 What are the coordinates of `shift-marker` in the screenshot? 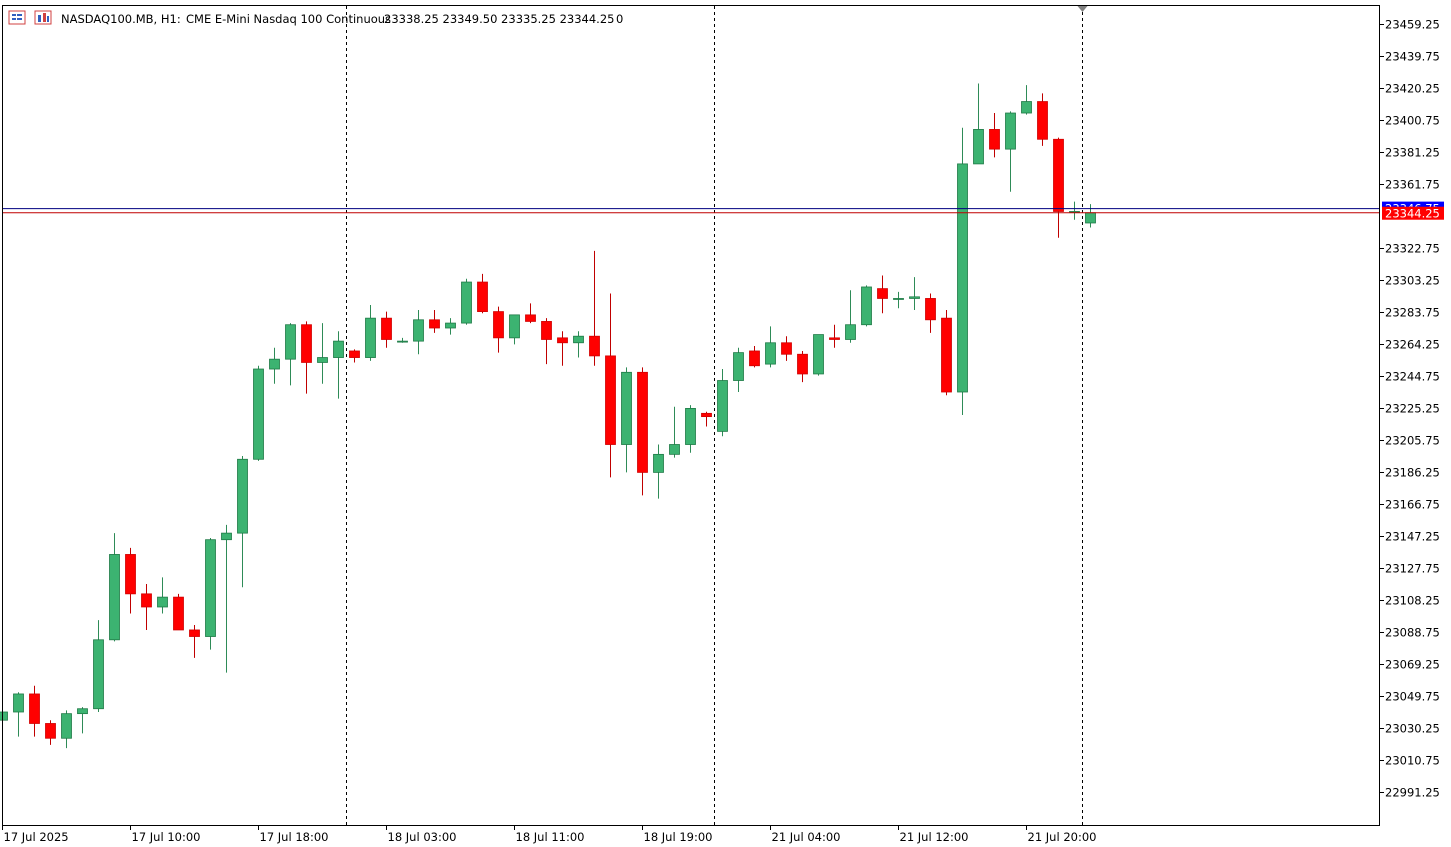 It's located at (1082, 9).